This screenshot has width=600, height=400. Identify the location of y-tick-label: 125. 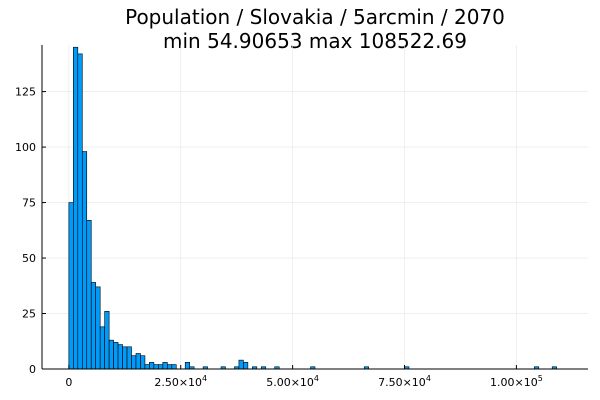
(25, 92).